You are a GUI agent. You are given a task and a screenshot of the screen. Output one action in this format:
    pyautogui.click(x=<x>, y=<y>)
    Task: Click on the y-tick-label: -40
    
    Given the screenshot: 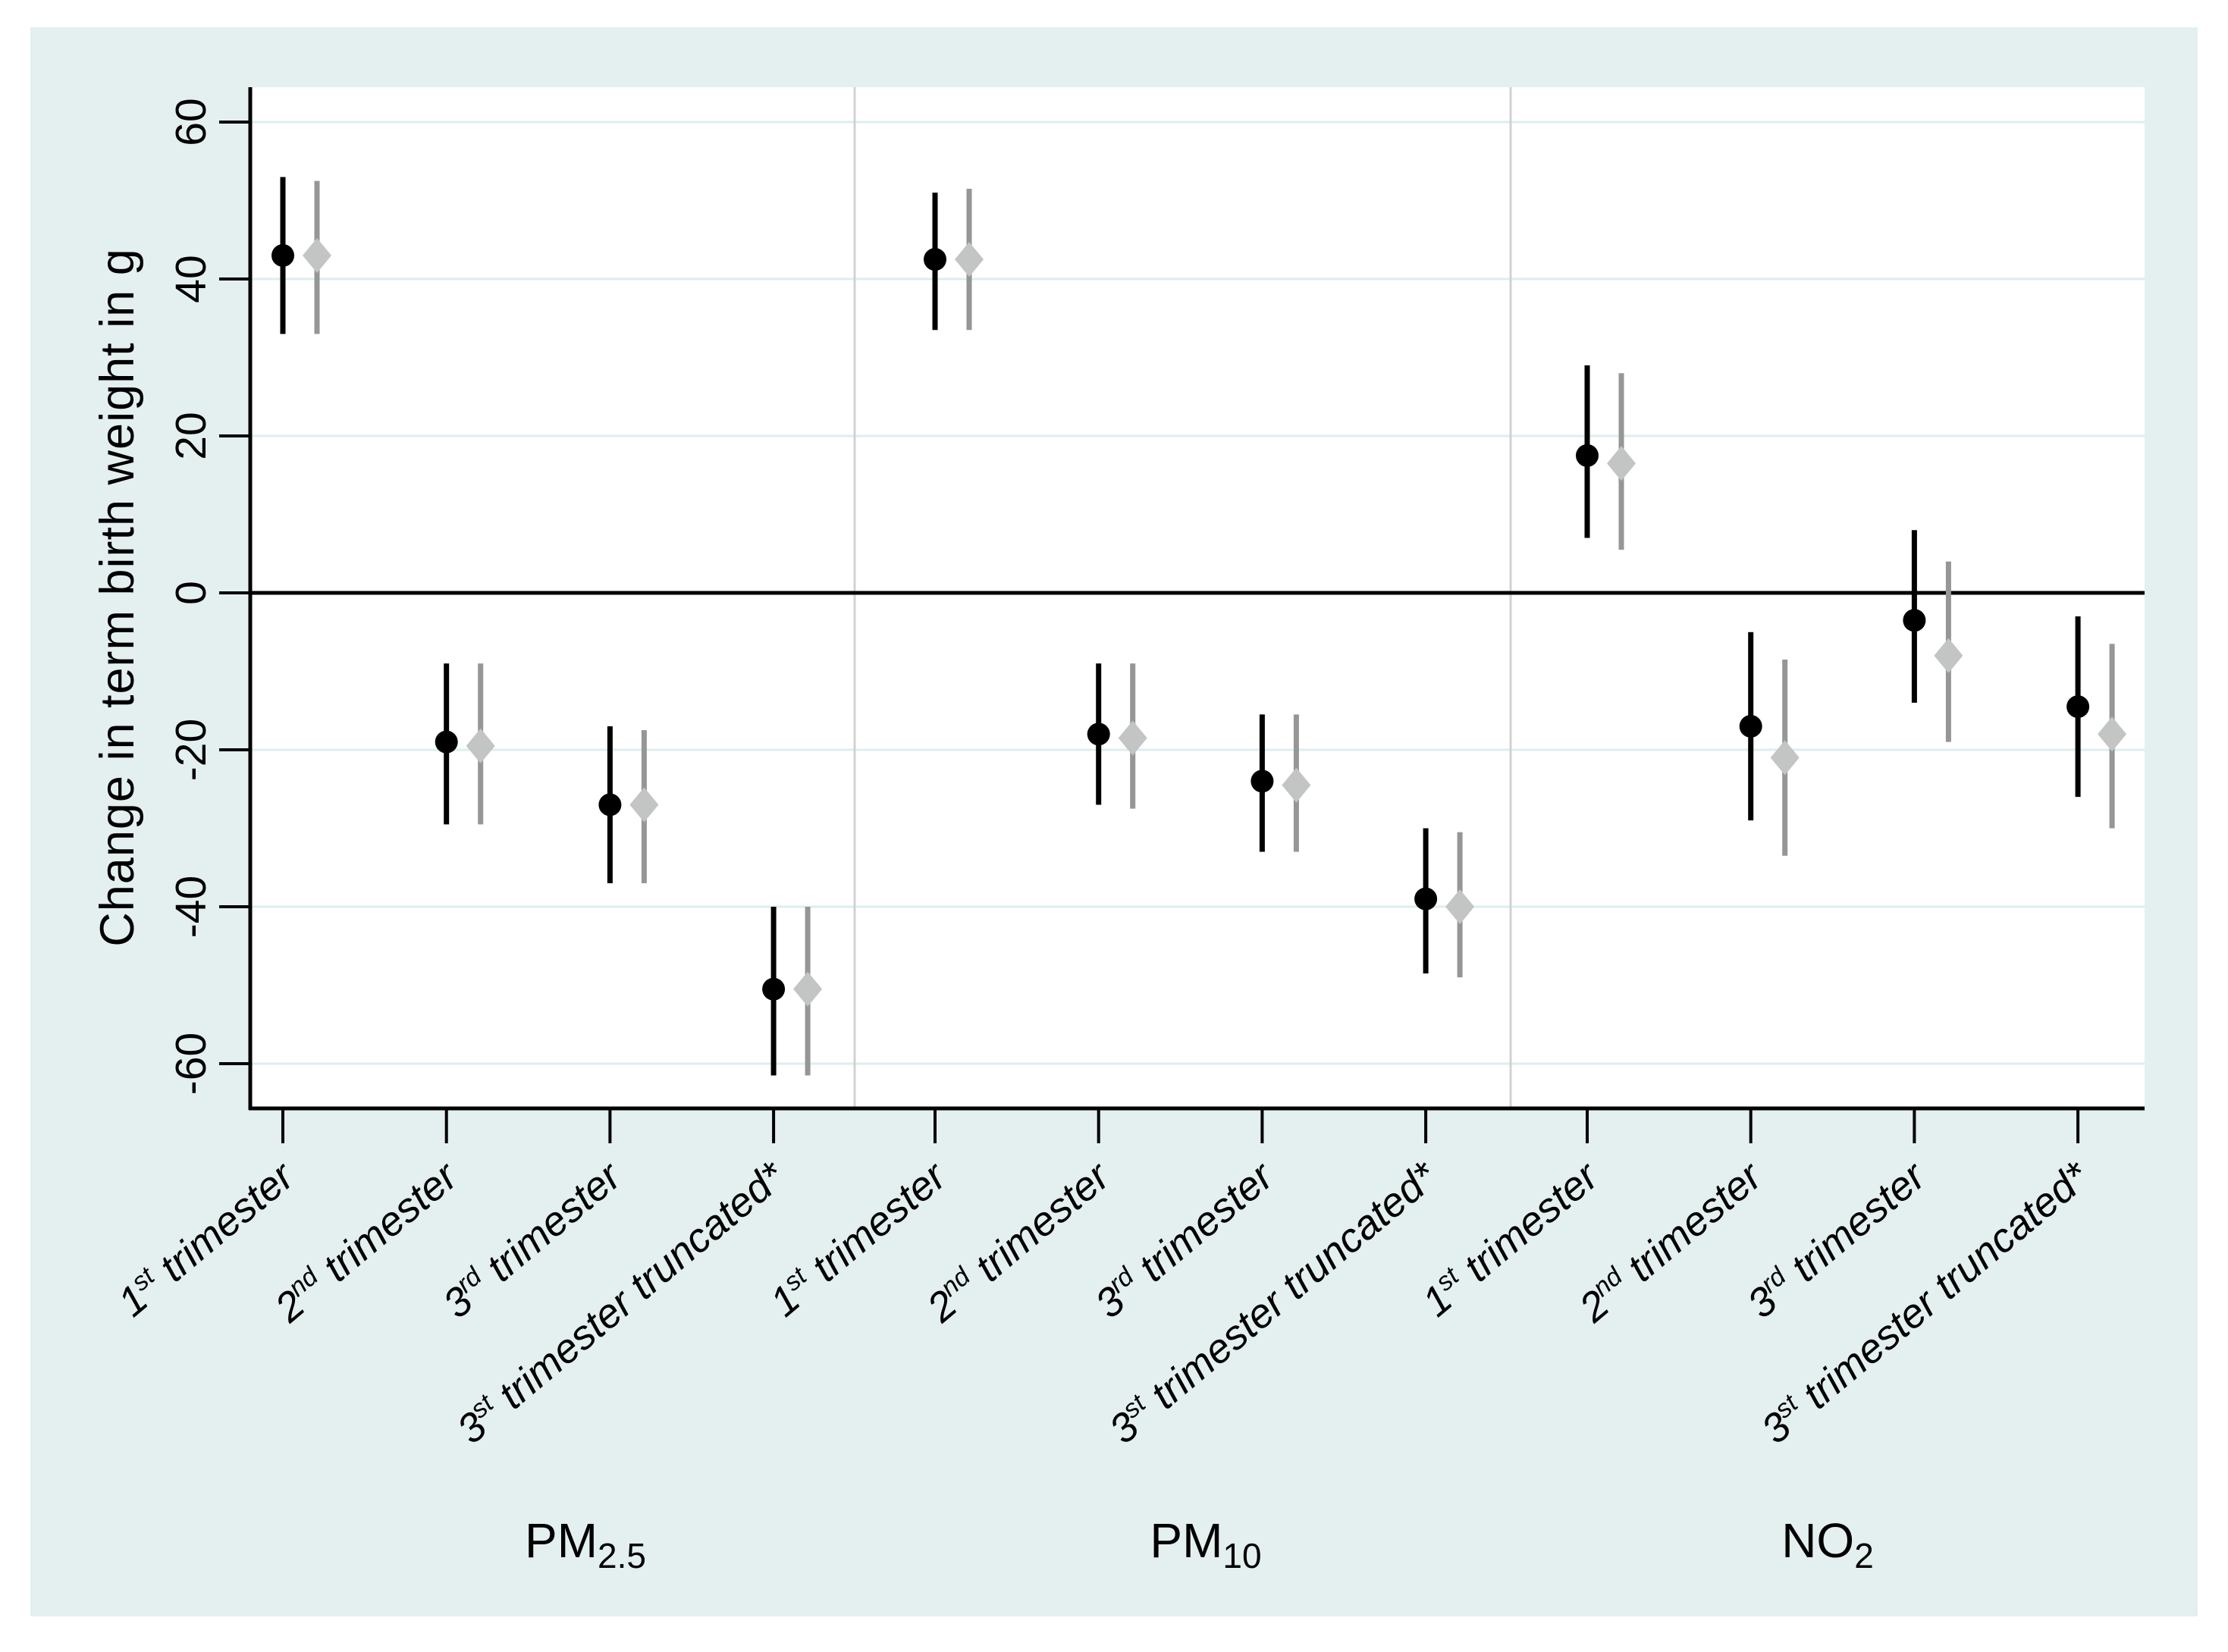 What is the action you would take?
    pyautogui.click(x=191, y=907)
    